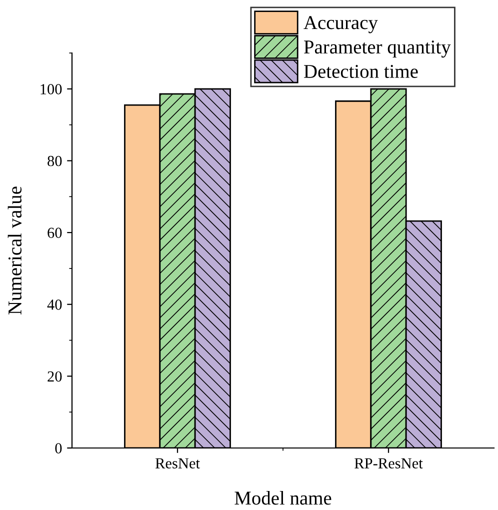 The height and width of the screenshot is (510, 498). What do you see at coordinates (388, 463) in the screenshot?
I see `x-tick-label: RP-ResNet` at bounding box center [388, 463].